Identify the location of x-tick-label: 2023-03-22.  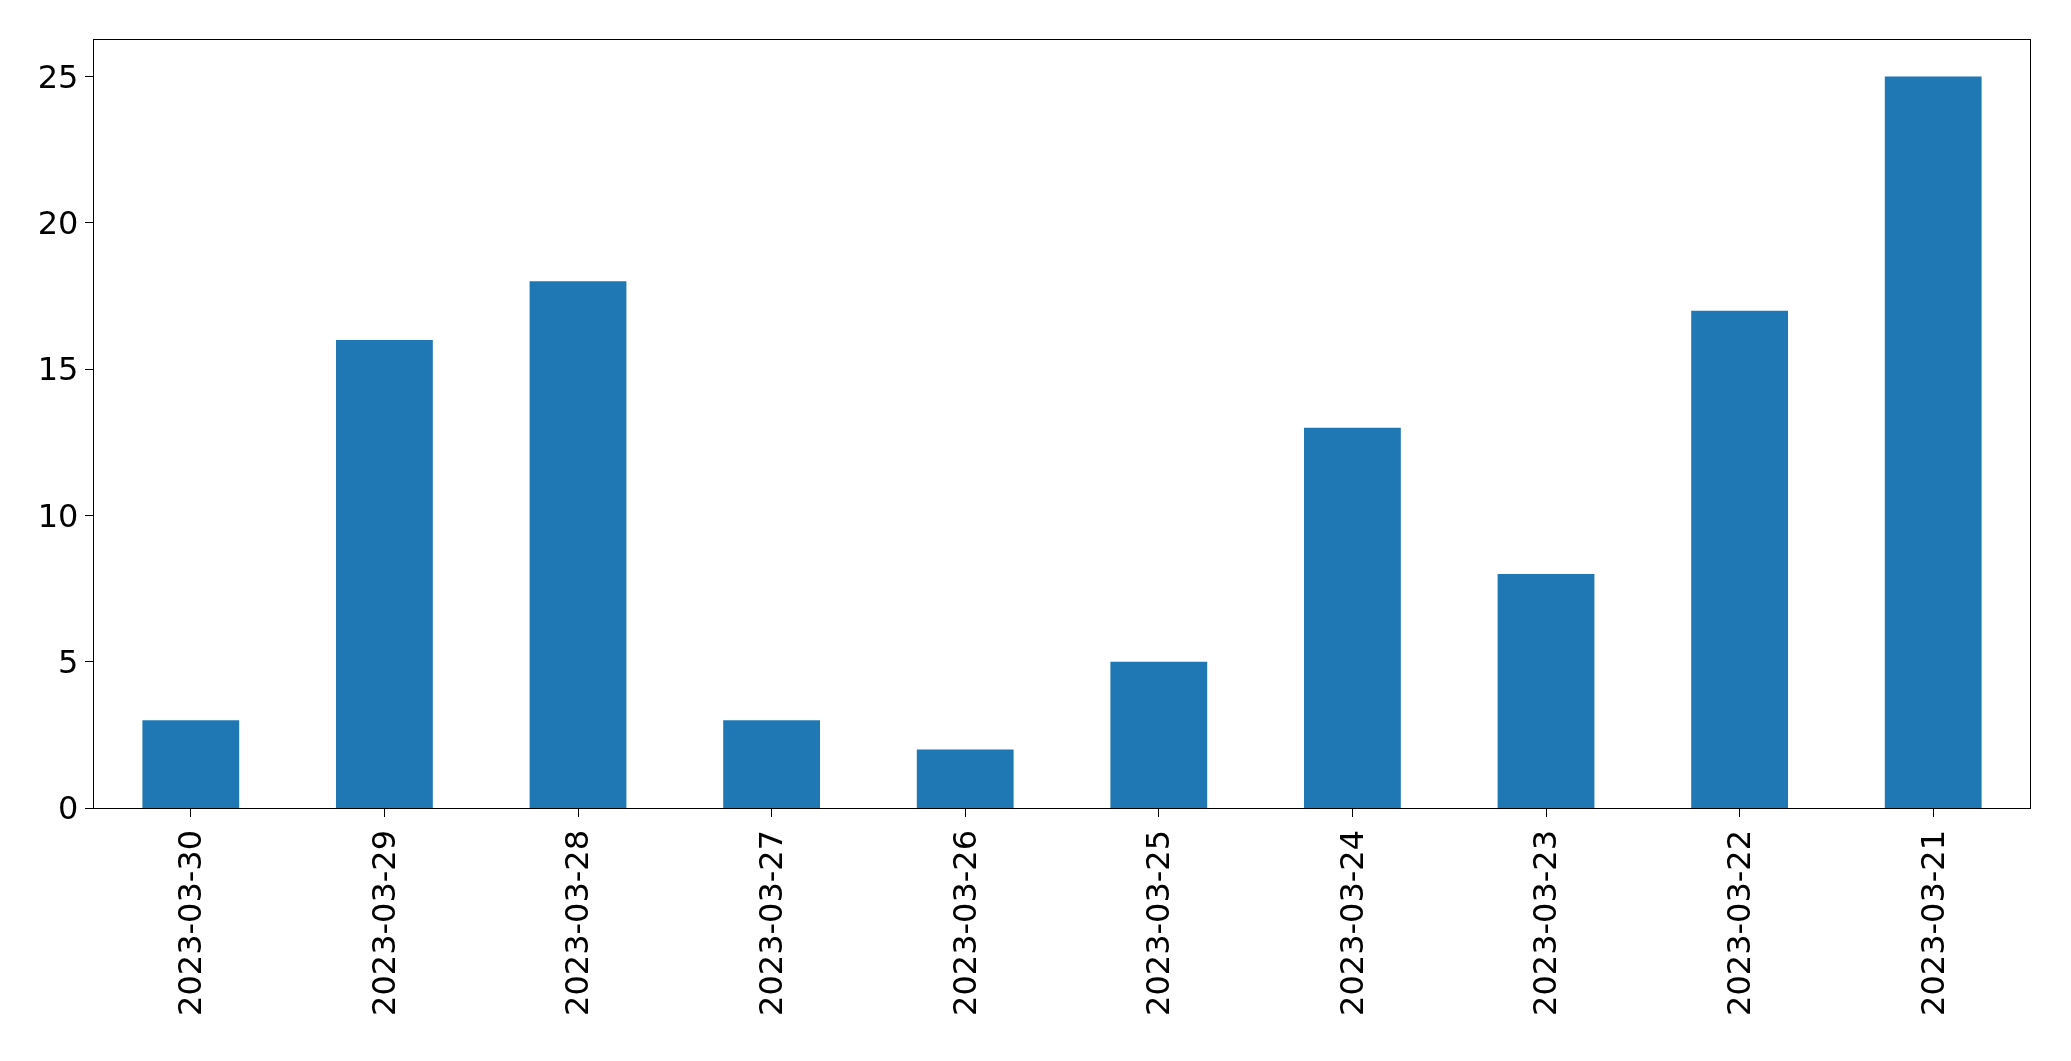
(1739, 922).